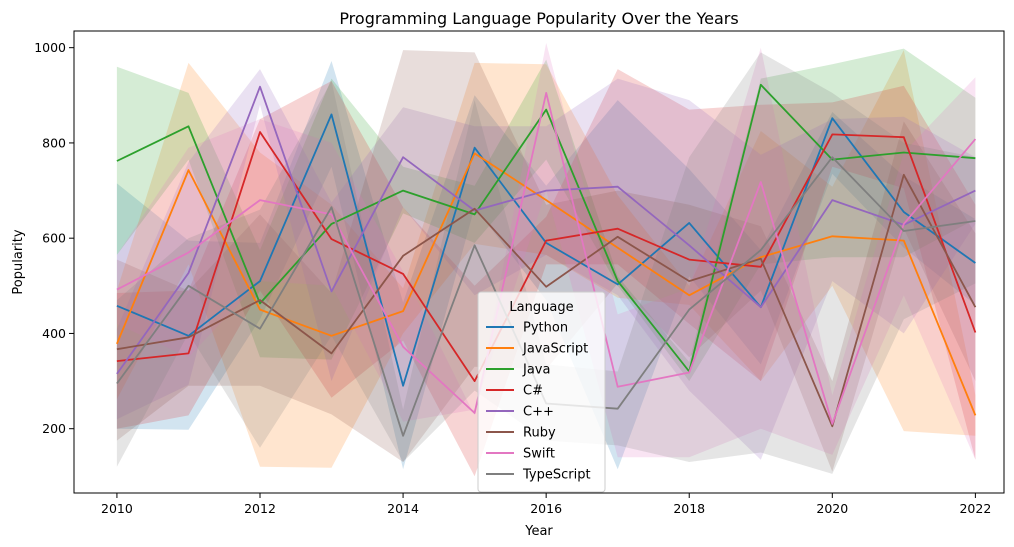 The image size is (1014, 547). Describe the element at coordinates (50, 47) in the screenshot. I see `y-tick-label: 1000` at that location.